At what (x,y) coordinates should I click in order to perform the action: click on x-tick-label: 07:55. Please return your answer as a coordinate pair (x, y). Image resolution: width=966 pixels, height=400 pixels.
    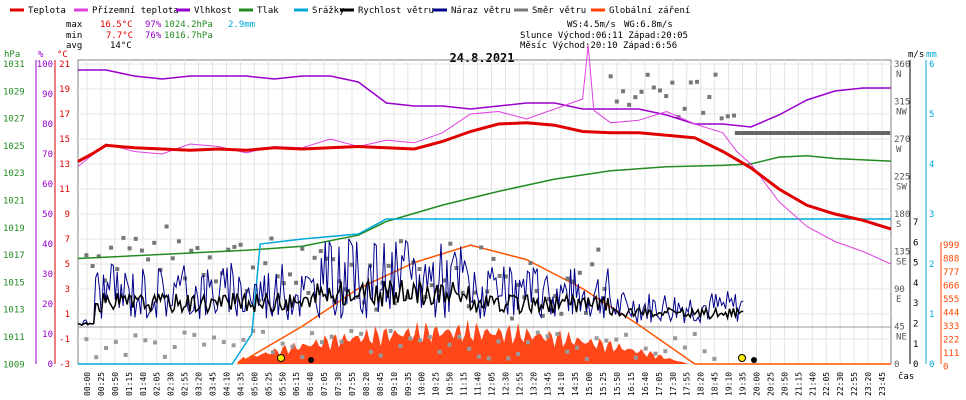
    Looking at the image, I should click on (352, 384).